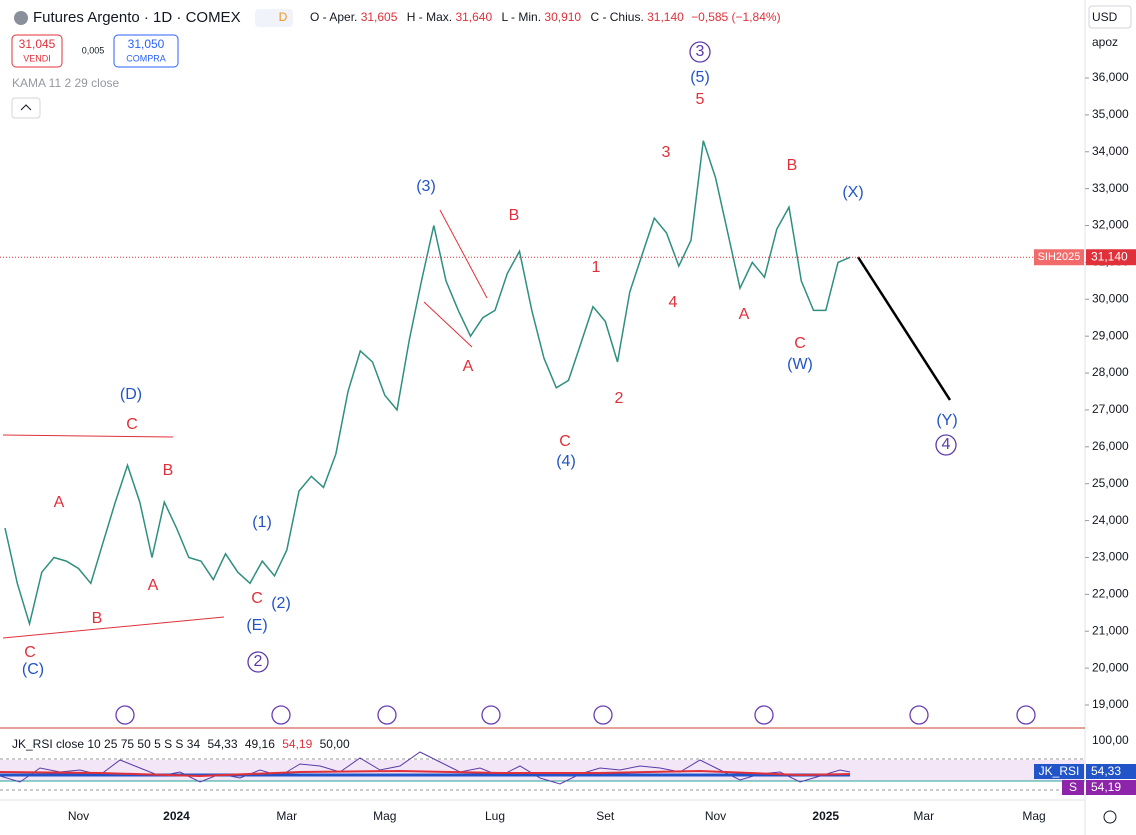 The height and width of the screenshot is (835, 1136). I want to click on y-tick-label: 23,000, so click(1110, 557).